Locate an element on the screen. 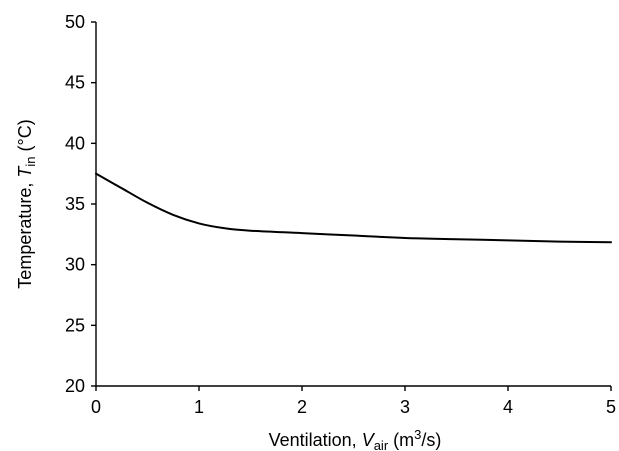  y-tick-label: 25 is located at coordinates (75, 325).